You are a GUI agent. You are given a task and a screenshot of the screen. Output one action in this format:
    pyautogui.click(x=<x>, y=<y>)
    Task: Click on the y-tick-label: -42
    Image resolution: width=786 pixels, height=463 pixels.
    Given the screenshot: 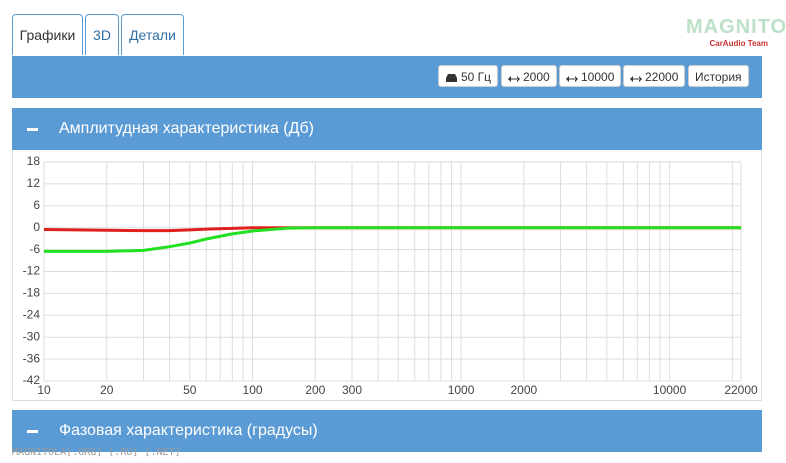 What is the action you would take?
    pyautogui.click(x=32, y=380)
    